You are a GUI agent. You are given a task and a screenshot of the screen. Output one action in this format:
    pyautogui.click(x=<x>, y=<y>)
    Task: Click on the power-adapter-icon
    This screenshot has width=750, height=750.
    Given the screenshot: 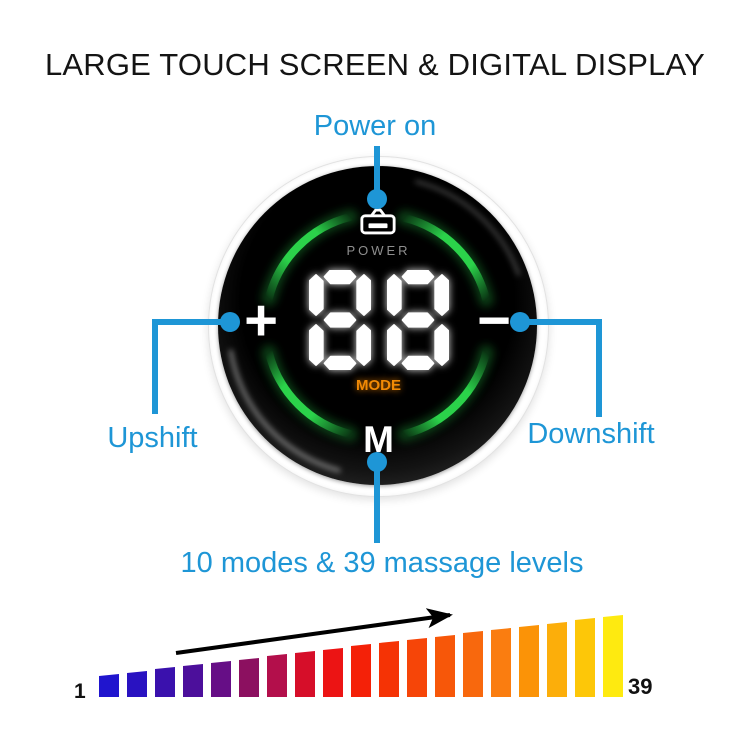 What is the action you would take?
    pyautogui.click(x=378, y=221)
    